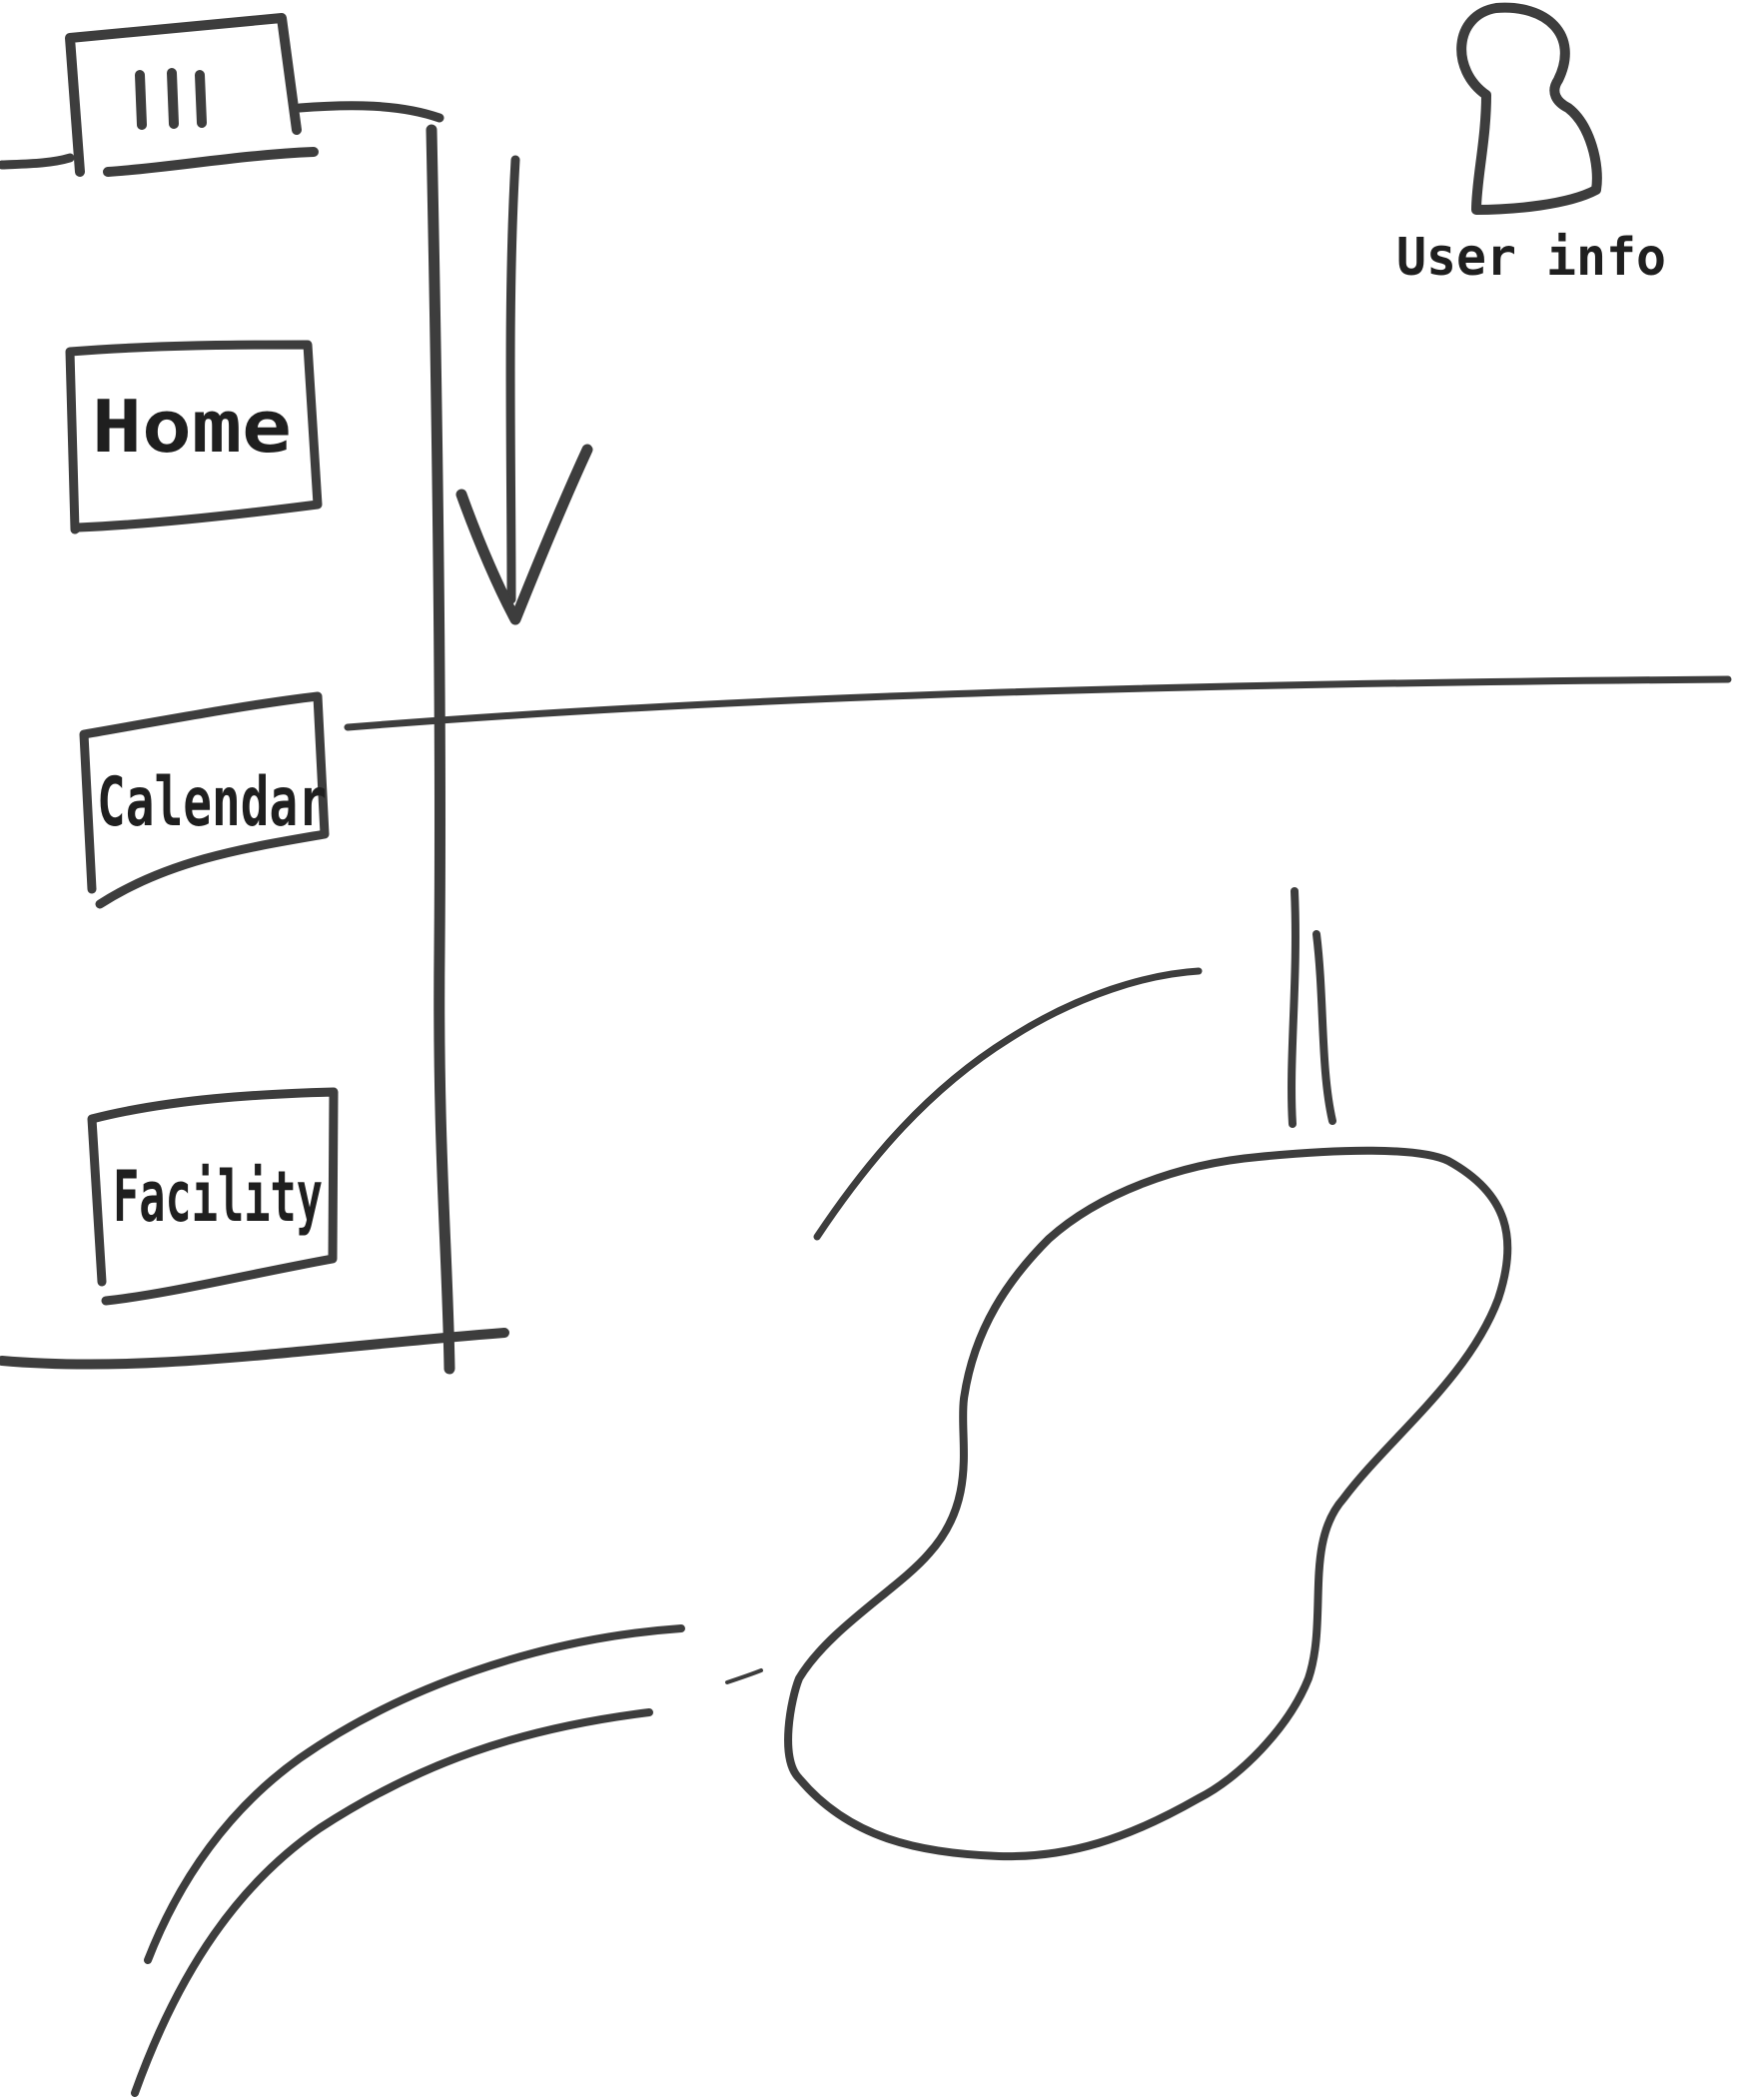 Image resolution: width=1738 pixels, height=2100 pixels. I want to click on sidebar-item-label: Facility, so click(218, 1197).